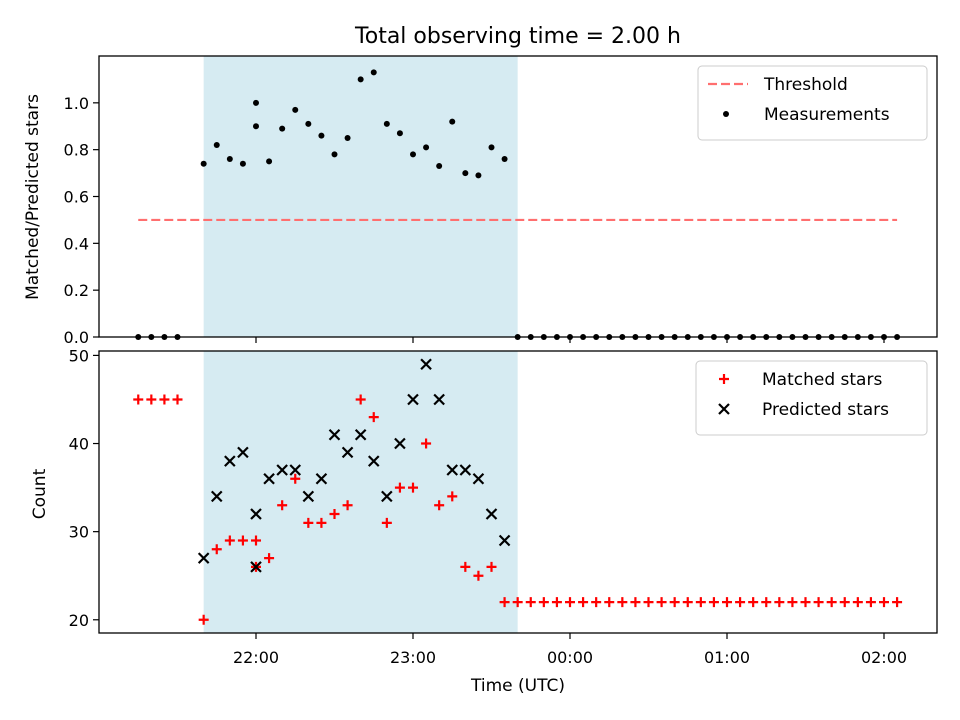 The height and width of the screenshot is (720, 960). Describe the element at coordinates (79, 620) in the screenshot. I see `y-tick-label: 20` at that location.